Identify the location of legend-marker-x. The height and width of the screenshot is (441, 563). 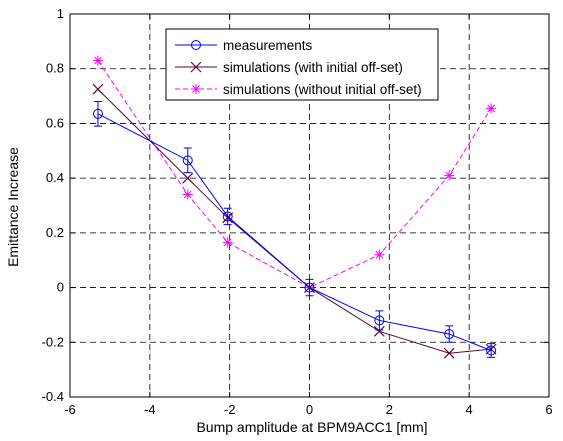
(196, 67).